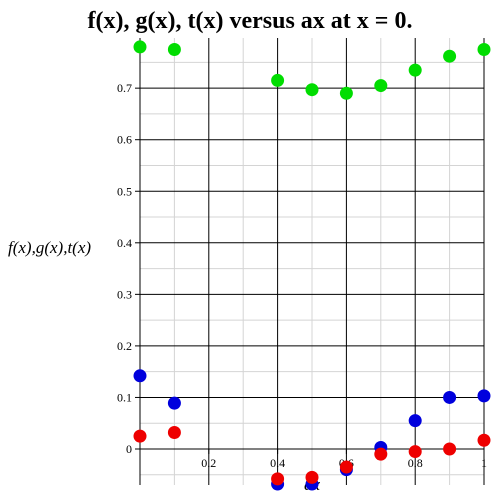 The image size is (500, 500). I want to click on y-tick-label: 0.6, so click(124, 140).